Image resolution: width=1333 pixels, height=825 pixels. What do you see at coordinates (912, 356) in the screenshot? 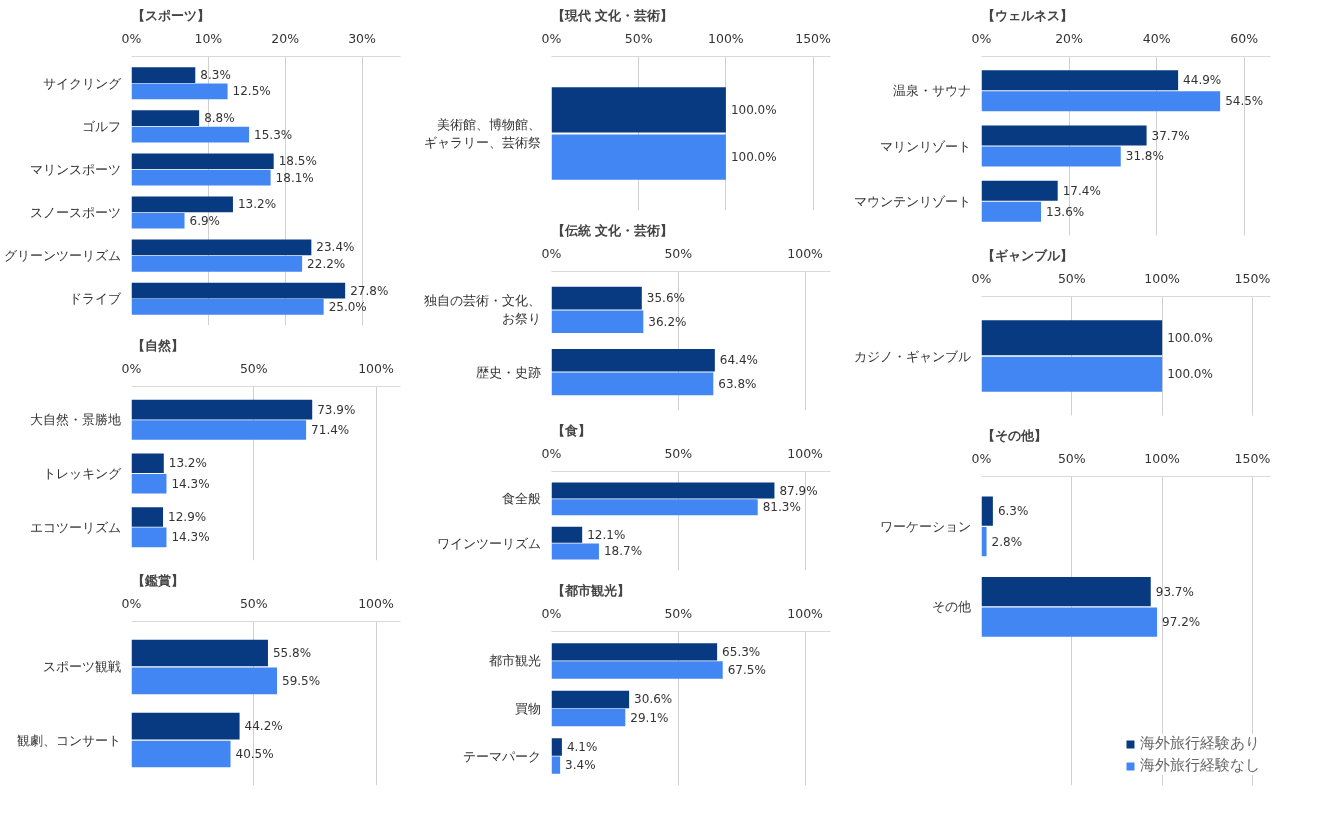
I see `y-tick-label: カジノ・ギャンブル` at bounding box center [912, 356].